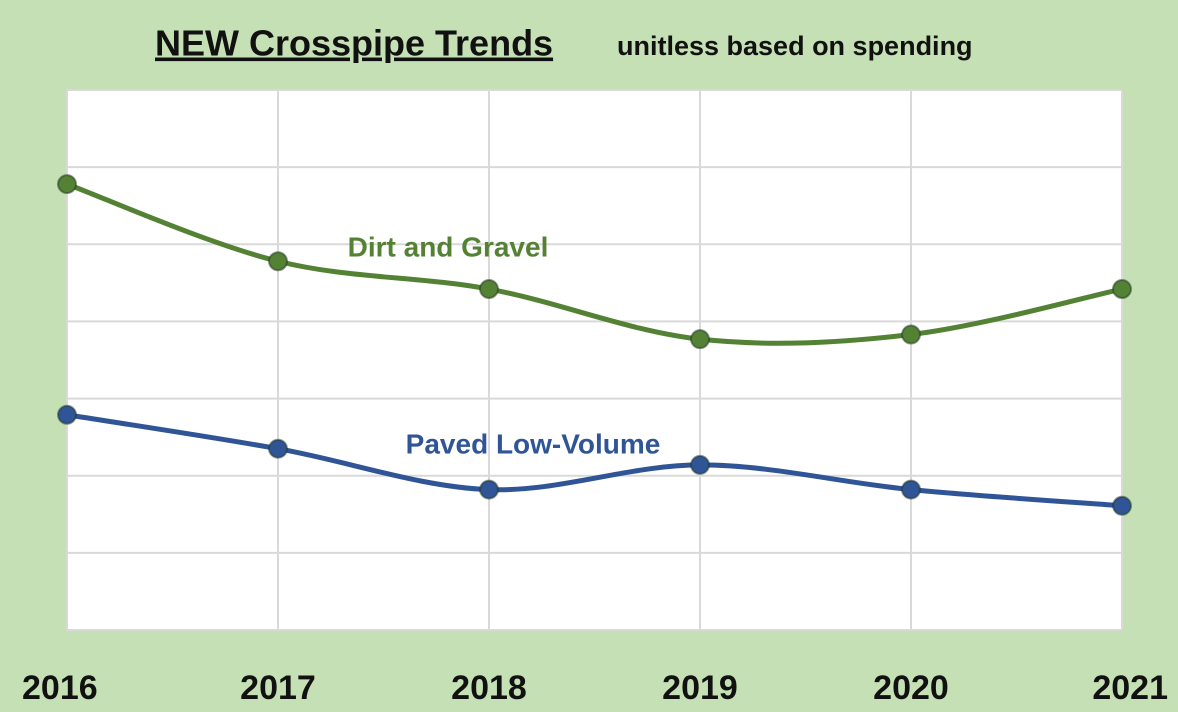 The height and width of the screenshot is (712, 1178). Describe the element at coordinates (448, 246) in the screenshot. I see `series-label: Dirt and Gravel` at that location.